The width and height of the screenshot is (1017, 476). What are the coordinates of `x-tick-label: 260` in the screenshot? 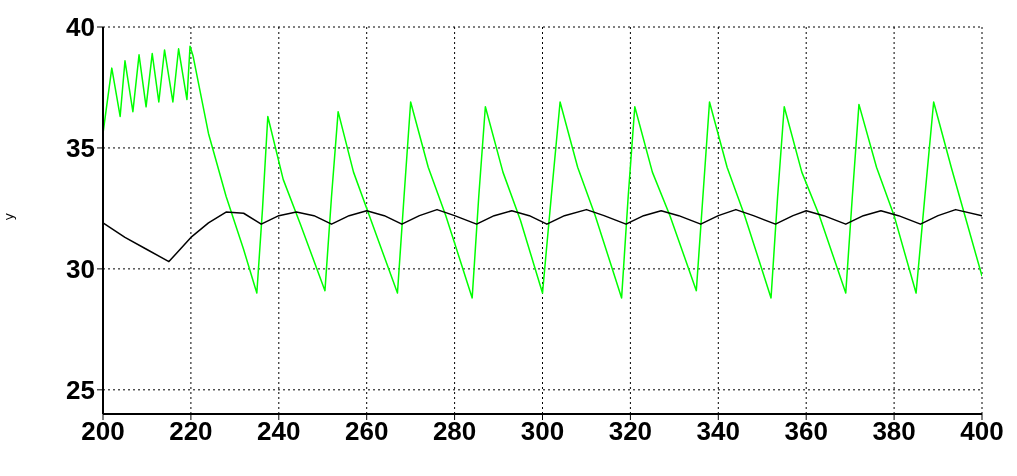 It's located at (367, 431).